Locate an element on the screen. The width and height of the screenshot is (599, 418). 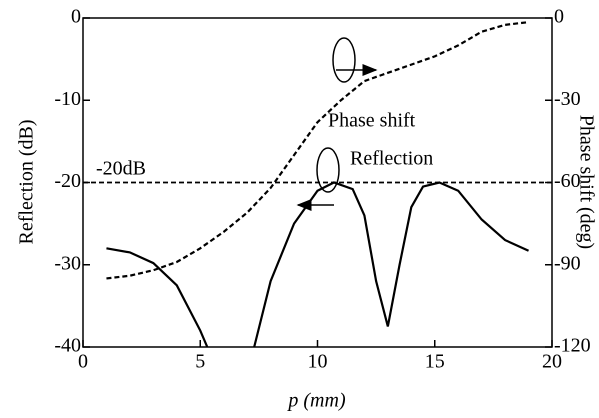
y2-tick-label: -90 is located at coordinates (567, 263).